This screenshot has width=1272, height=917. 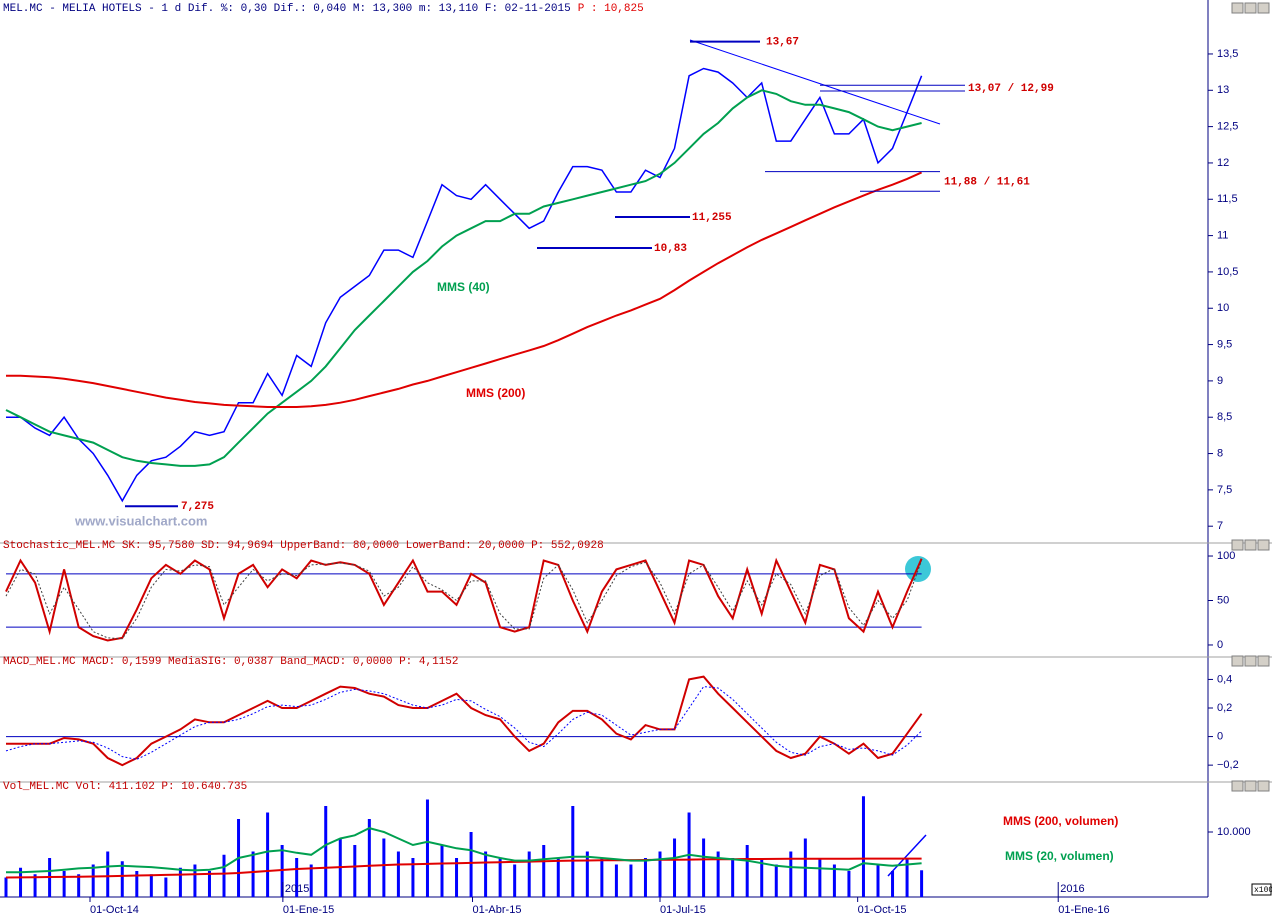 What do you see at coordinates (1227, 272) in the screenshot?
I see `y-tick-label: 10,5` at bounding box center [1227, 272].